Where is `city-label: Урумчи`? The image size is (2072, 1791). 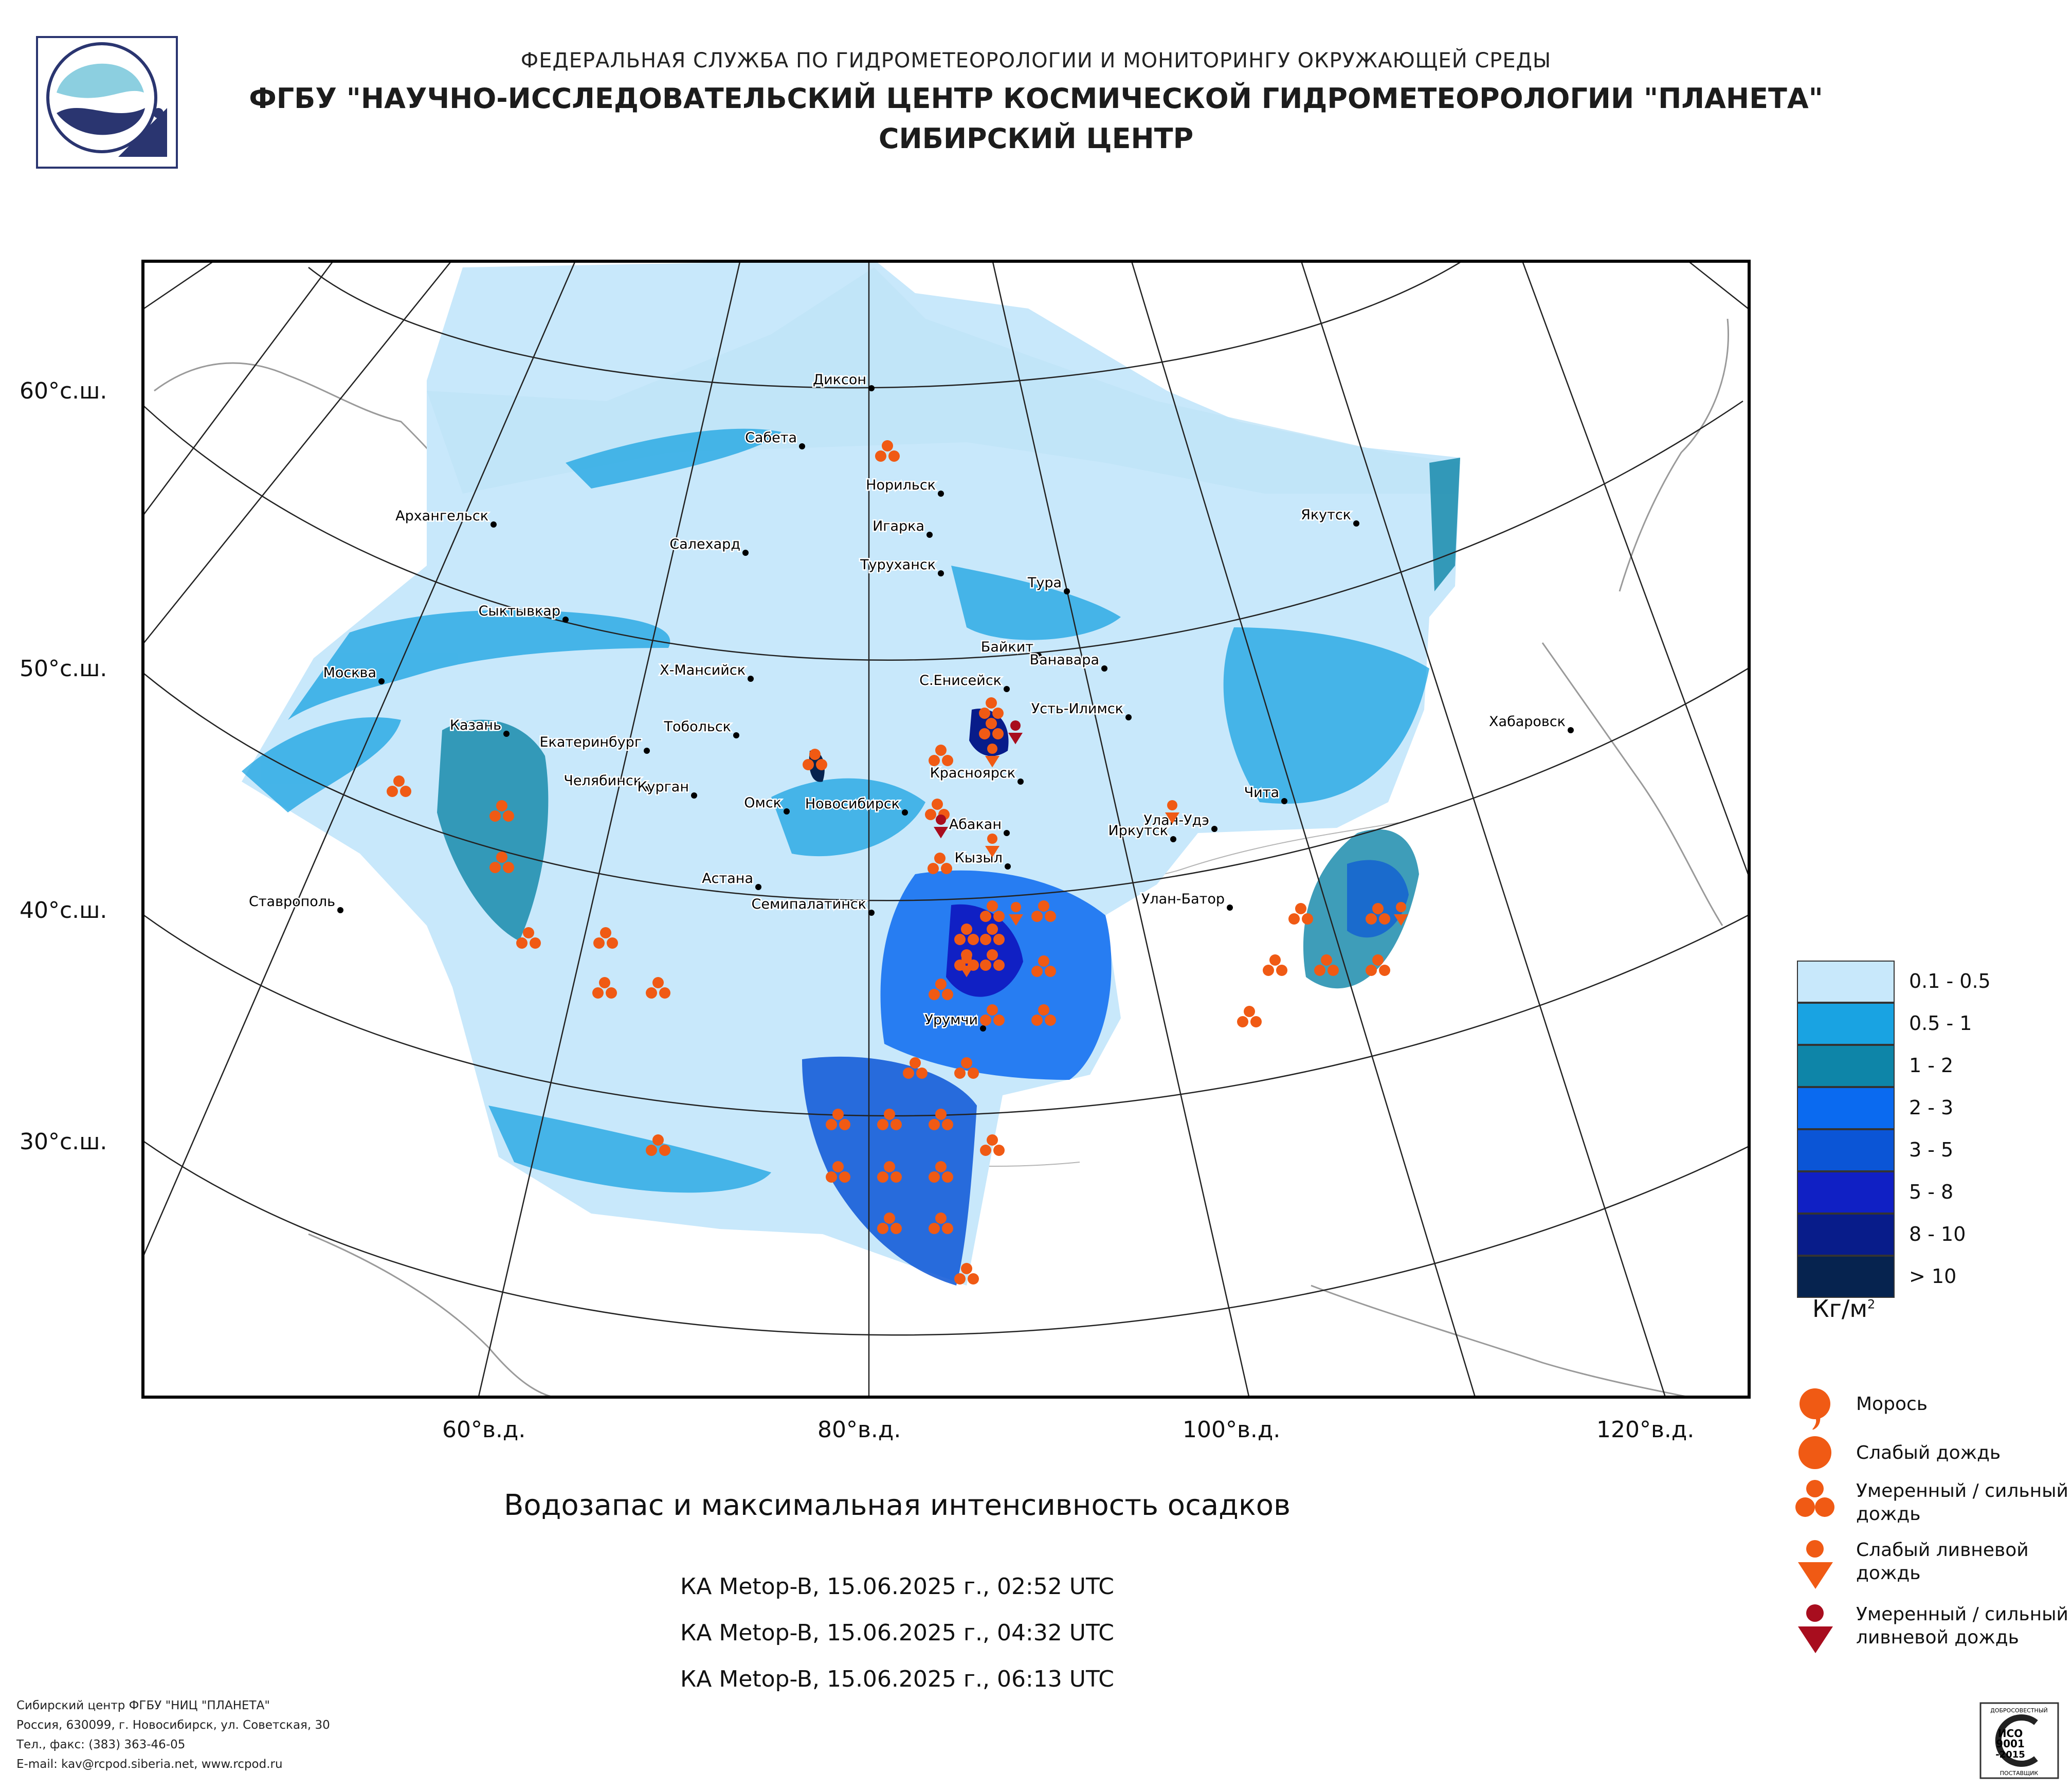
city-label: Урумчи is located at coordinates (951, 1020).